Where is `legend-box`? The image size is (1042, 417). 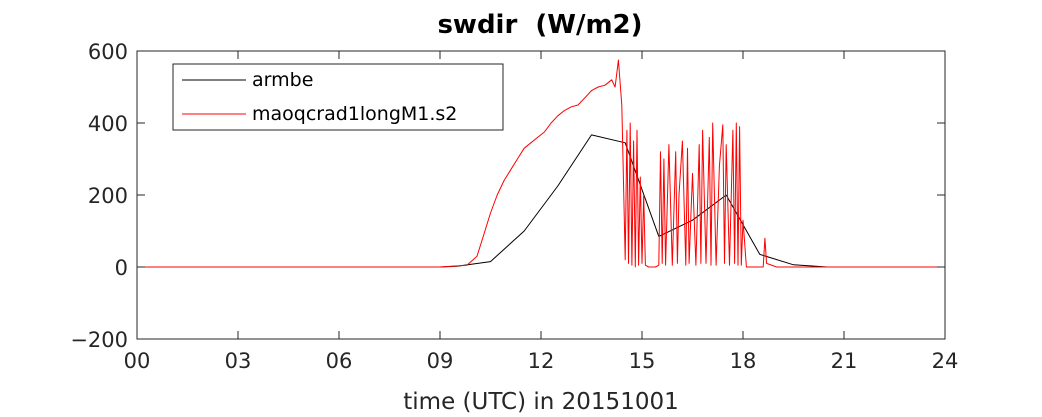
legend-box is located at coordinates (338, 97).